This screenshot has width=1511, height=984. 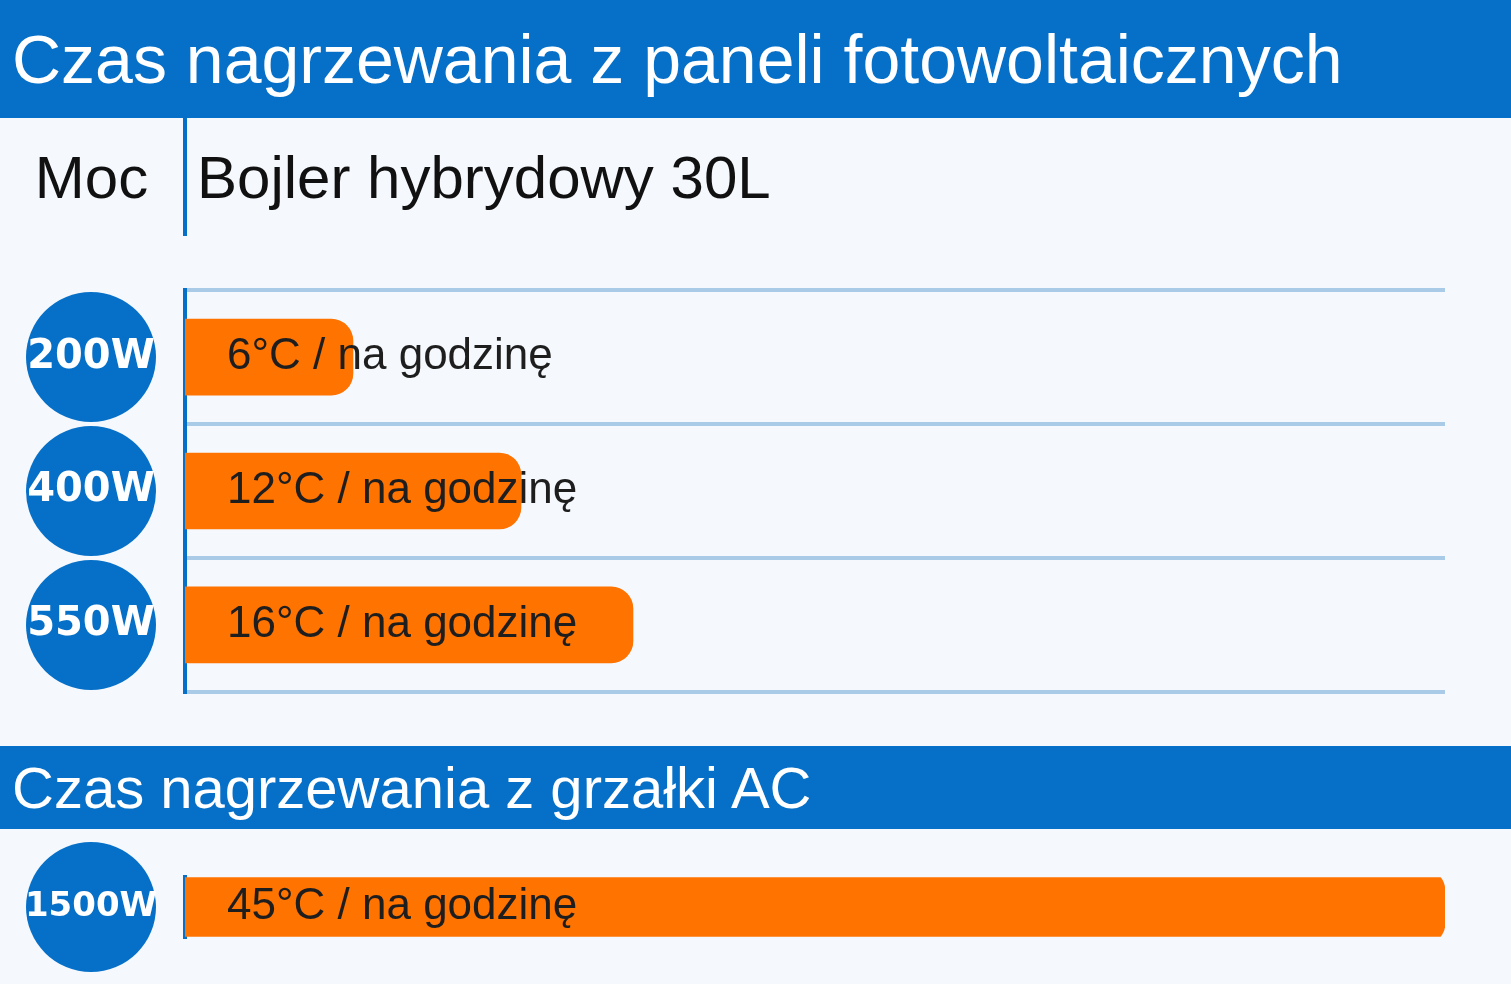 What do you see at coordinates (402, 904) in the screenshot?
I see `data-label: 45°C / na godzinę` at bounding box center [402, 904].